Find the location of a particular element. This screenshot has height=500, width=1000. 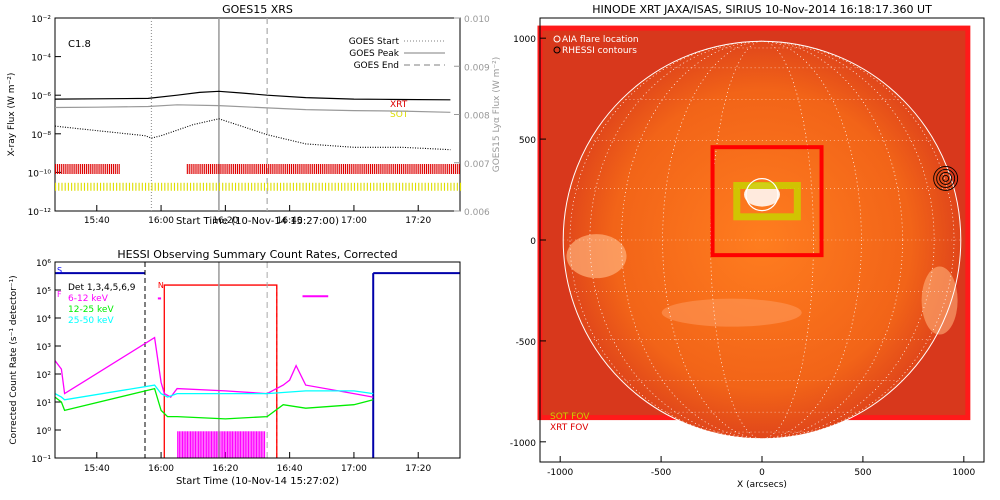

xrt-xtick-label: 1000 is located at coordinates (963, 473).